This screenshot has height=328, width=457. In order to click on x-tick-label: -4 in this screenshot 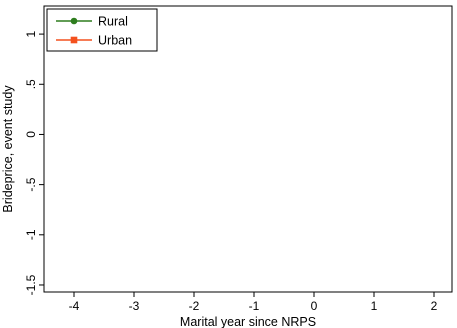, I will do `click(74, 306)`.